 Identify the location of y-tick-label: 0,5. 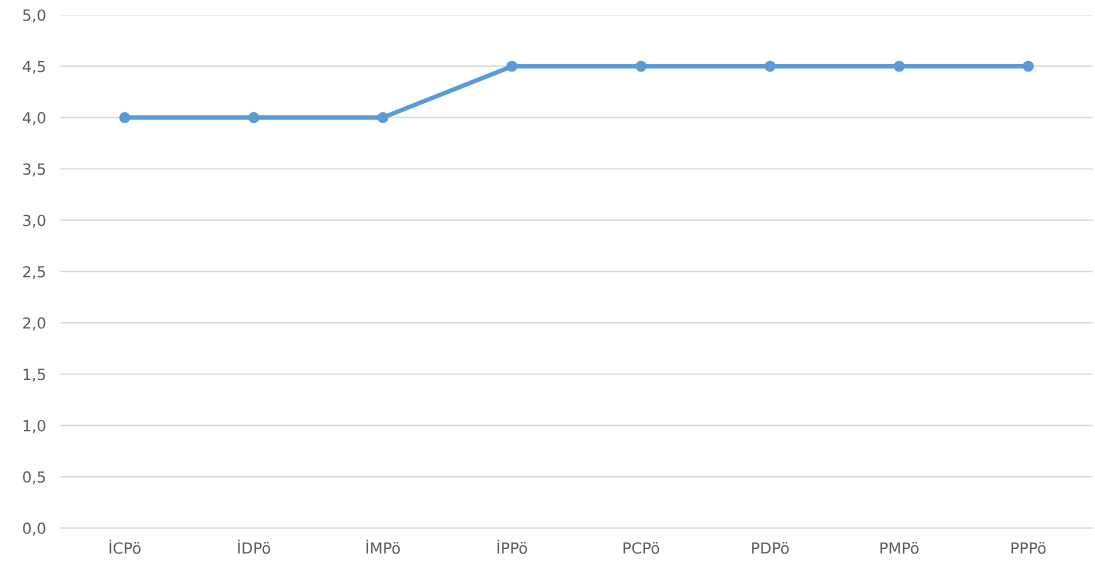
(34, 478).